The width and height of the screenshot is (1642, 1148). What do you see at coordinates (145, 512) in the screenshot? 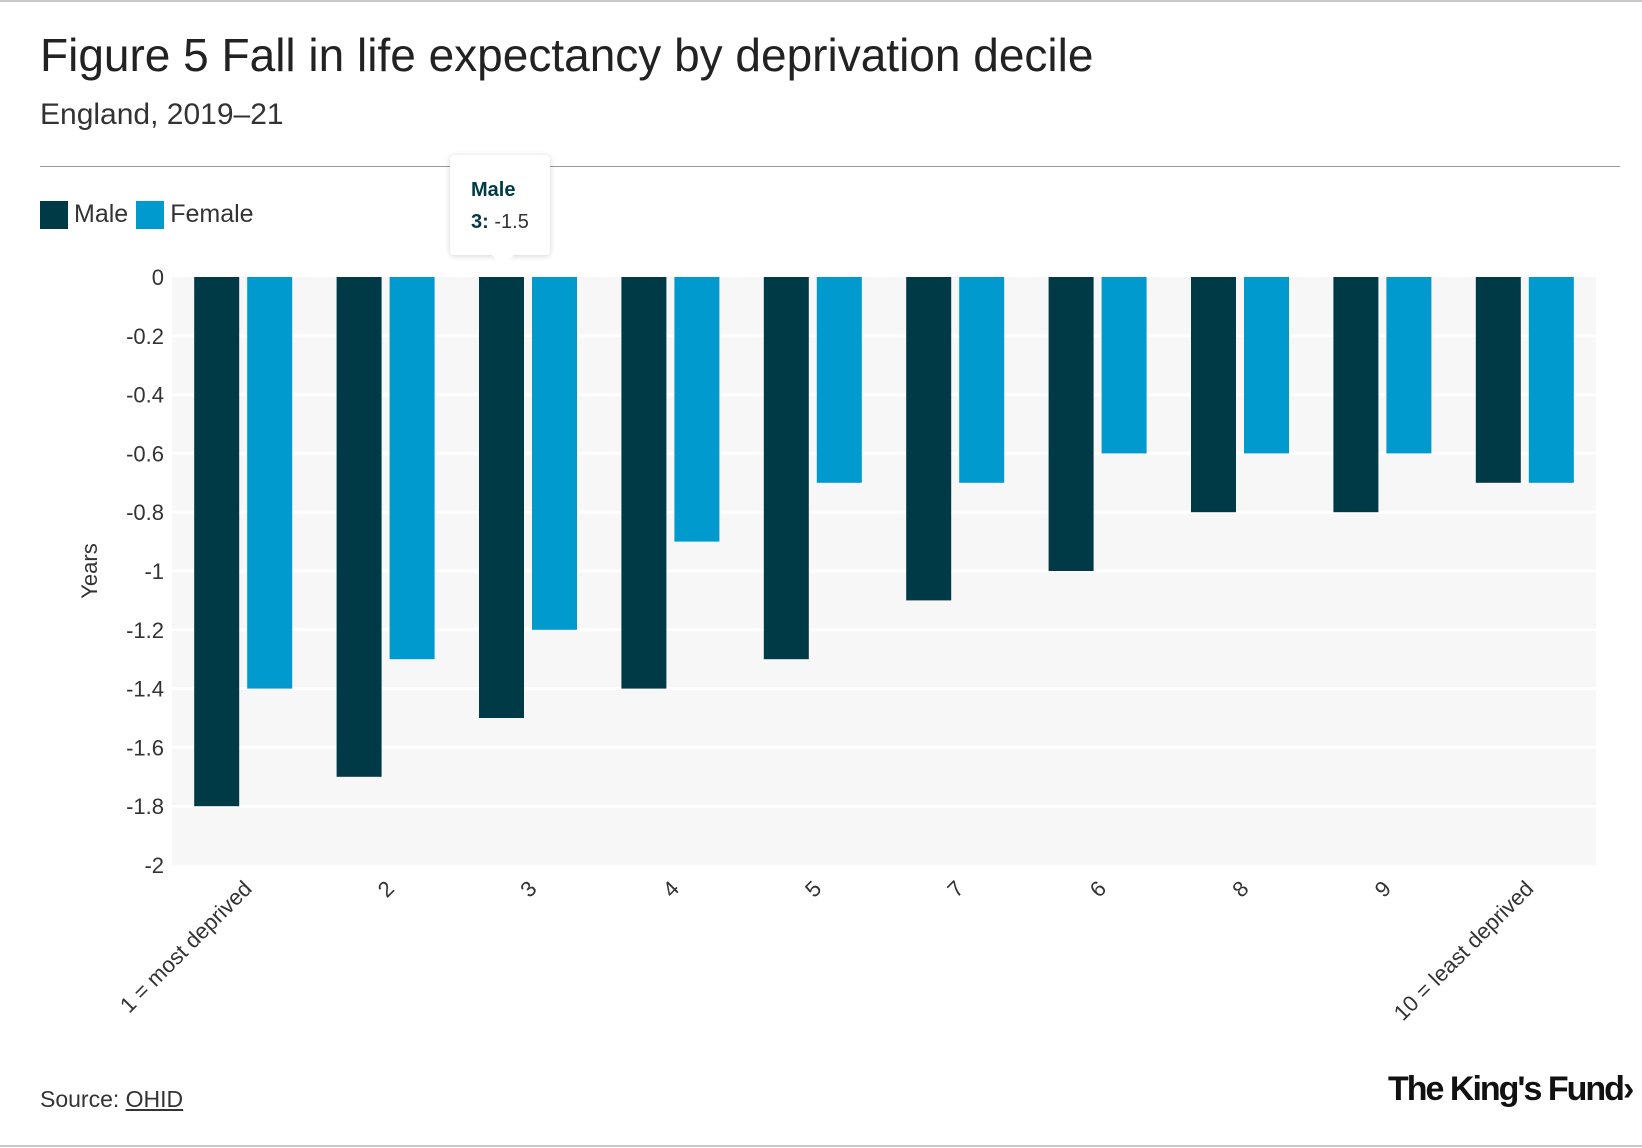
I see `y-tick-label: -0.8` at bounding box center [145, 512].